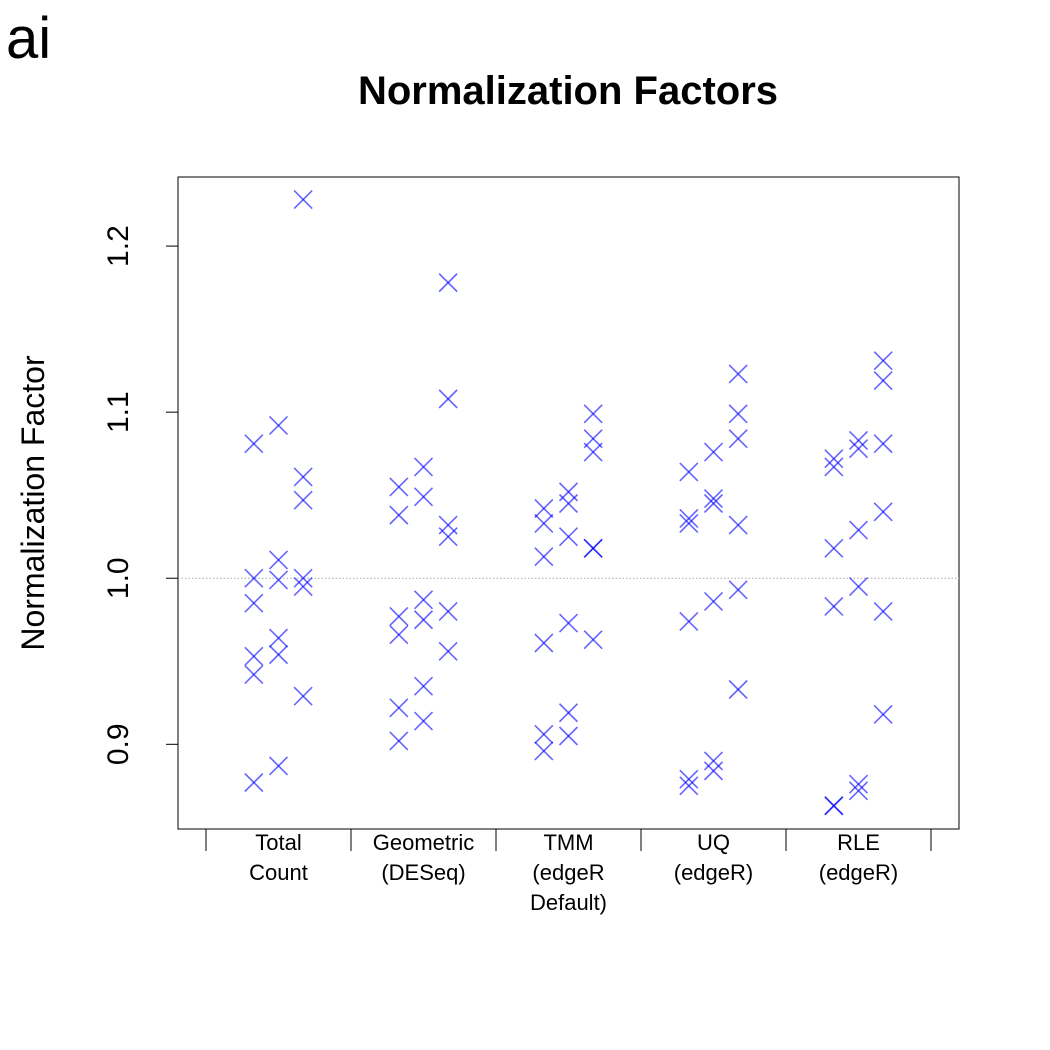 This screenshot has width=1050, height=1050. Describe the element at coordinates (568, 872) in the screenshot. I see `x-tick-label: (edgeR` at that location.